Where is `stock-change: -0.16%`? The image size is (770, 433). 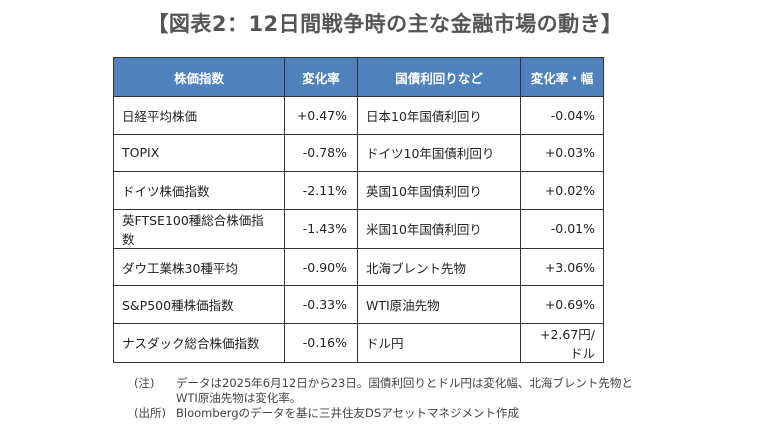 stock-change: -0.16% is located at coordinates (321, 342).